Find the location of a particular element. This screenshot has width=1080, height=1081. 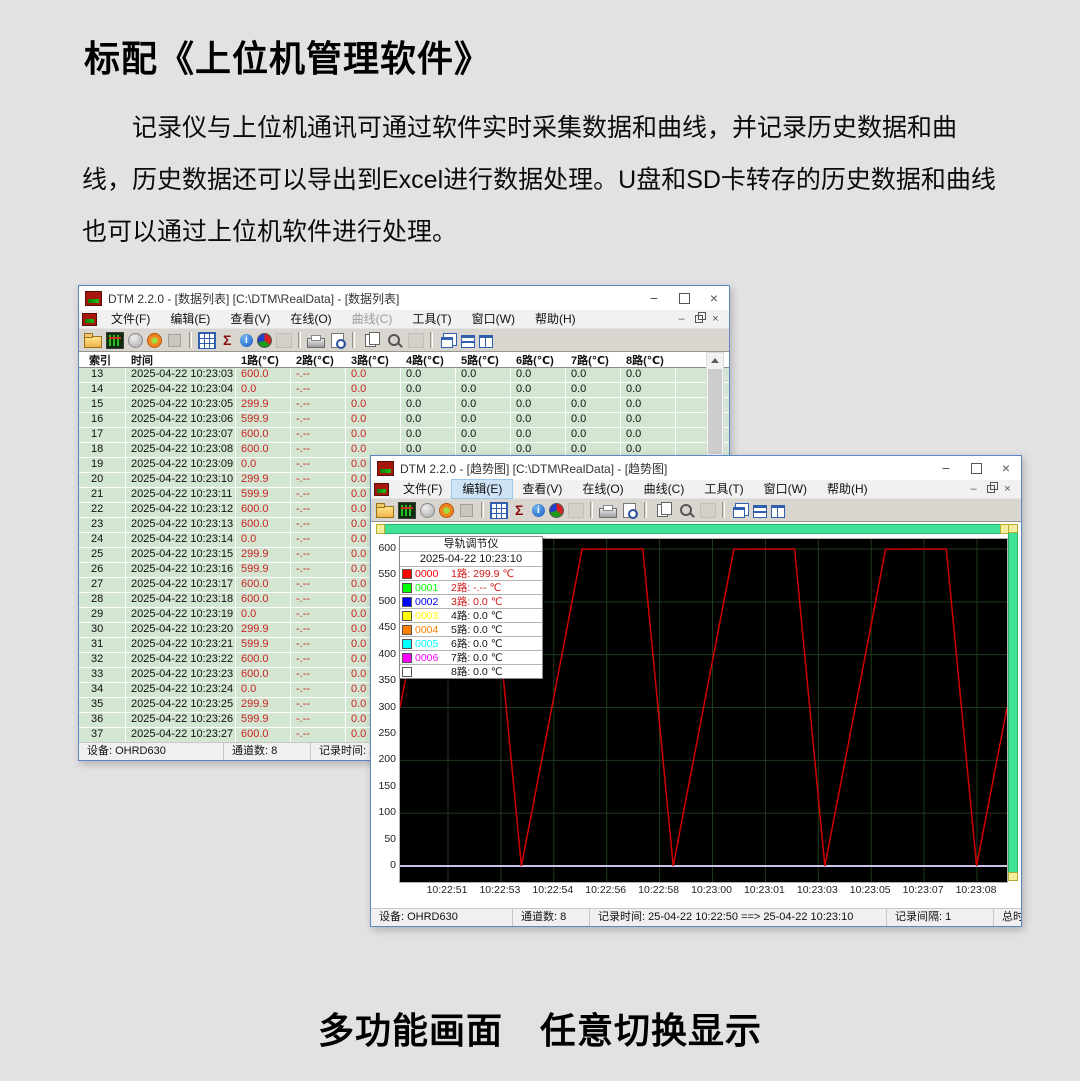

toolbar-separator is located at coordinates (591, 510).